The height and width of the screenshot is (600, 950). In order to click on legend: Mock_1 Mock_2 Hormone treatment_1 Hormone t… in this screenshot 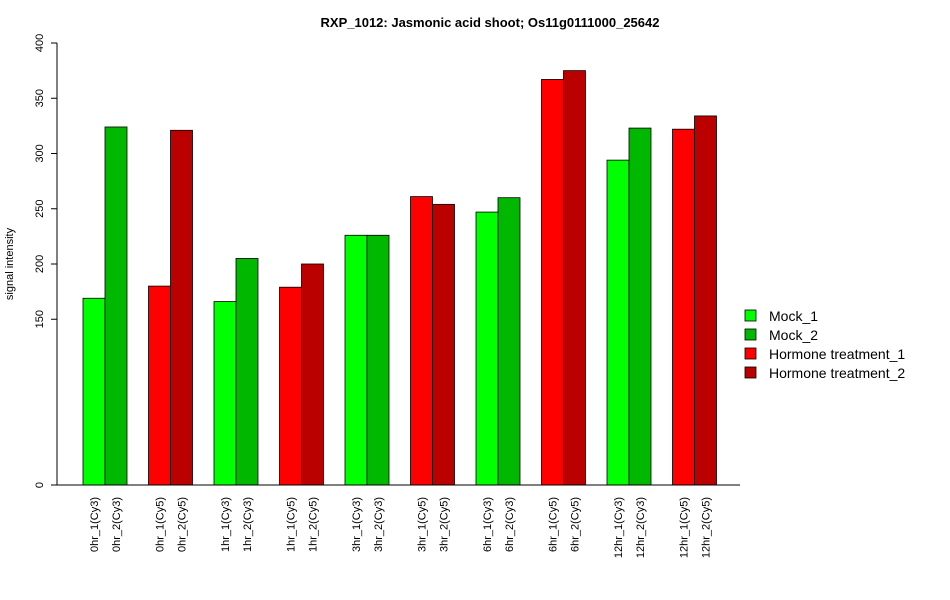, I will do `click(824, 344)`.